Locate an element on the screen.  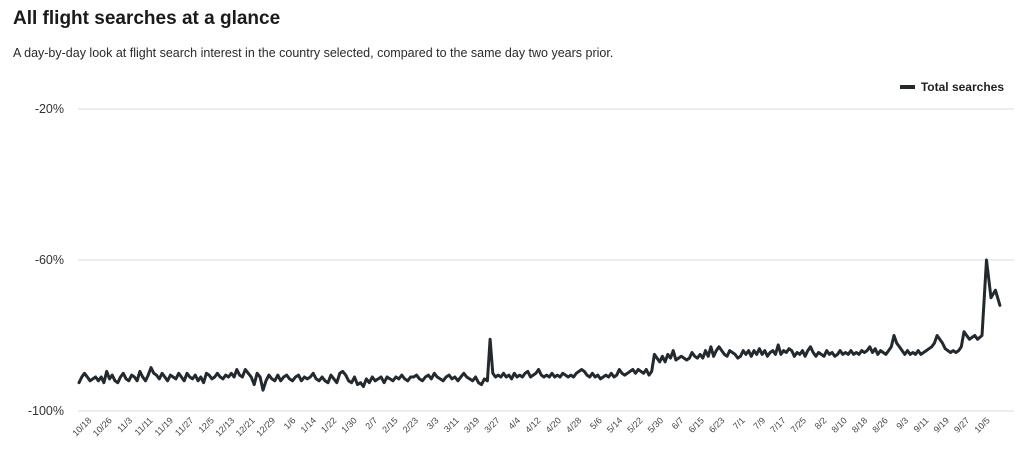
x-tick-label: 4/12 is located at coordinates (532, 424).